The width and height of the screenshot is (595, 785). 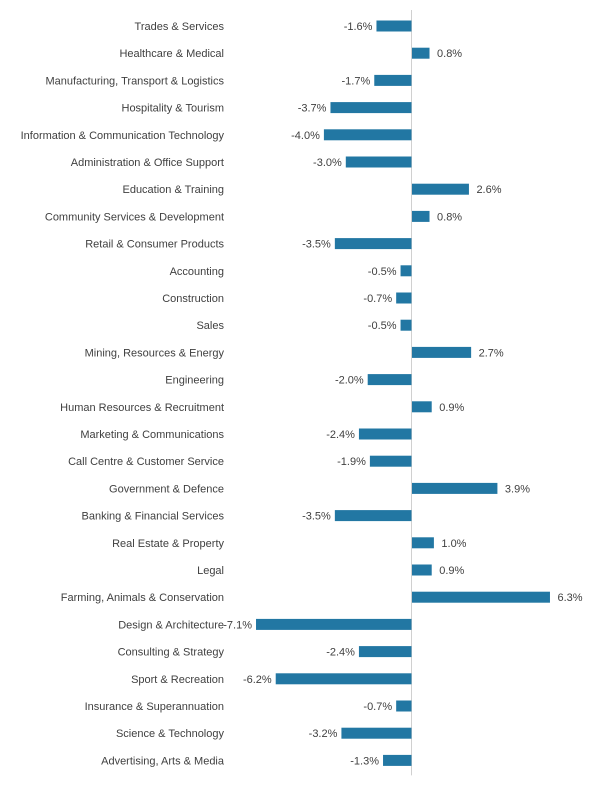 I want to click on bar-row: Insurance & Superannuation -0.7%, so click(x=248, y=706).